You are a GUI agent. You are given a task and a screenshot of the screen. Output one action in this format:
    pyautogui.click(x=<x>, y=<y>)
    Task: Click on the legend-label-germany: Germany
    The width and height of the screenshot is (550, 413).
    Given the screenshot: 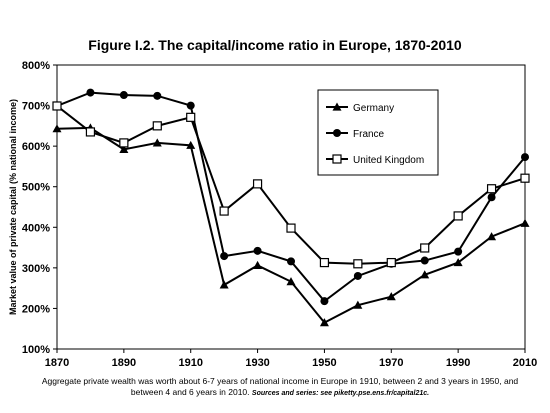 What is the action you would take?
    pyautogui.click(x=373, y=108)
    